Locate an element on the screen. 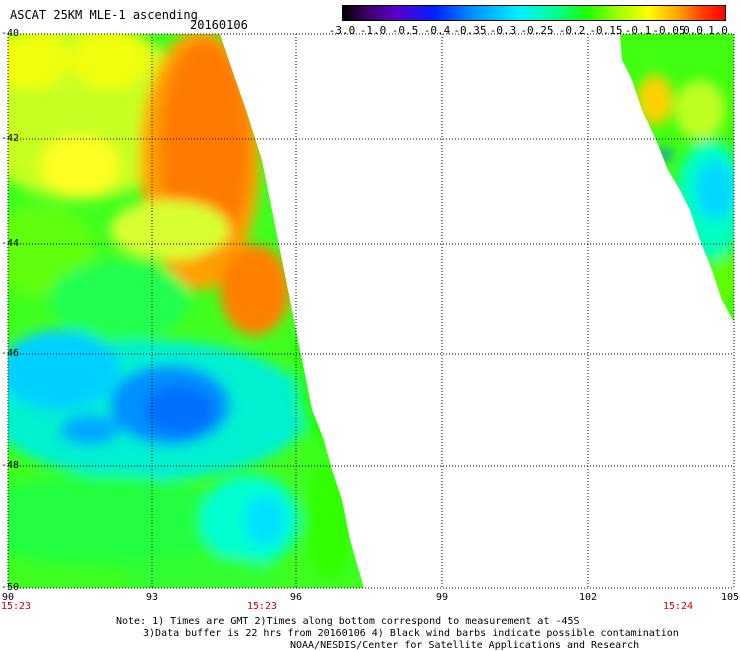 Image resolution: width=740 pixels, height=651 pixels. colorbar-label: -0.5 is located at coordinates (405, 30).